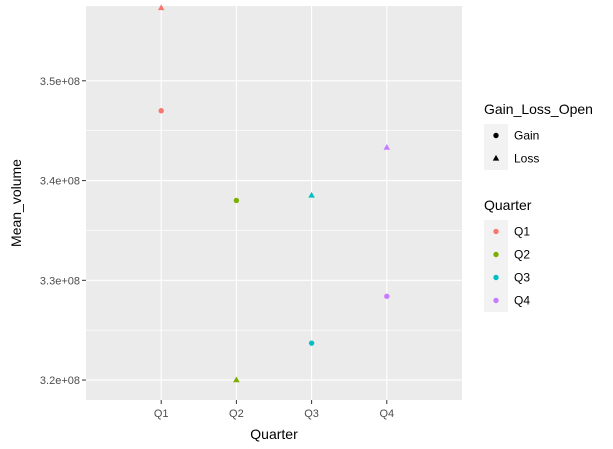 The width and height of the screenshot is (613, 449). I want to click on y-tick-label: 3.3e+08, so click(60, 281).